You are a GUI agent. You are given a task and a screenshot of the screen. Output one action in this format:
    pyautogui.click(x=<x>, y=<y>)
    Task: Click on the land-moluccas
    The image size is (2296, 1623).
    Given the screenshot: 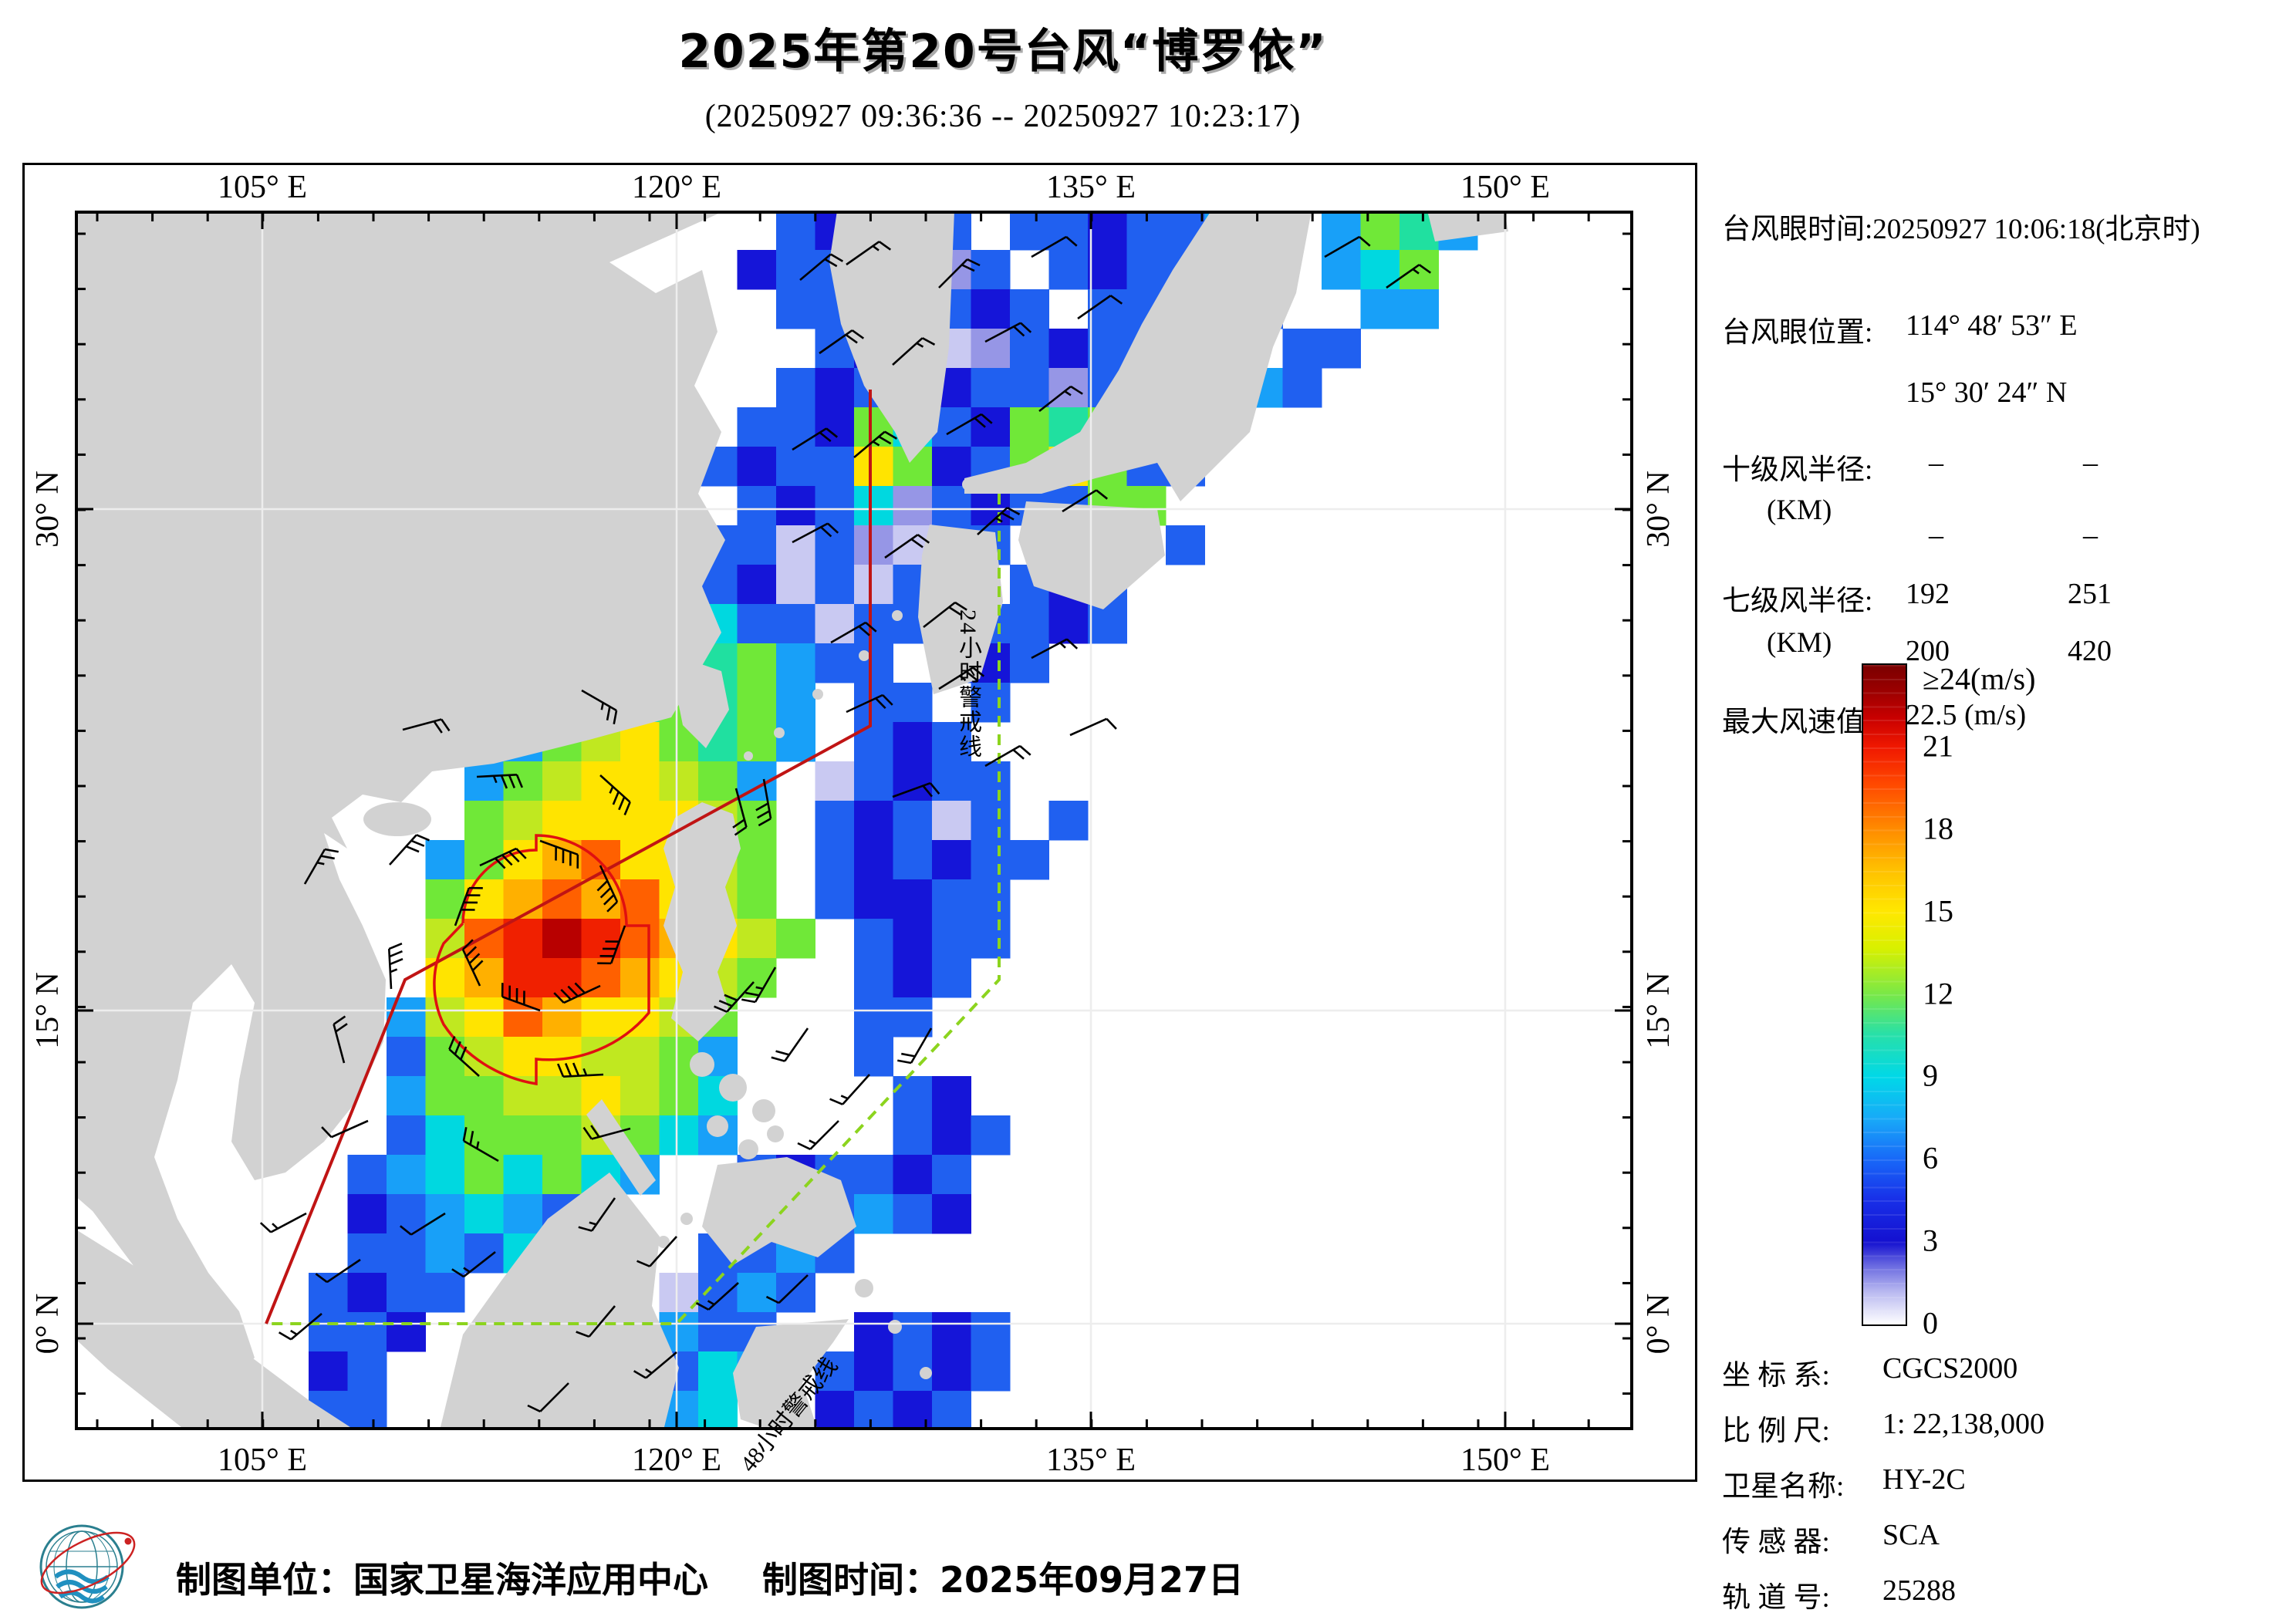 What is the action you would take?
    pyautogui.click(x=926, y=1373)
    